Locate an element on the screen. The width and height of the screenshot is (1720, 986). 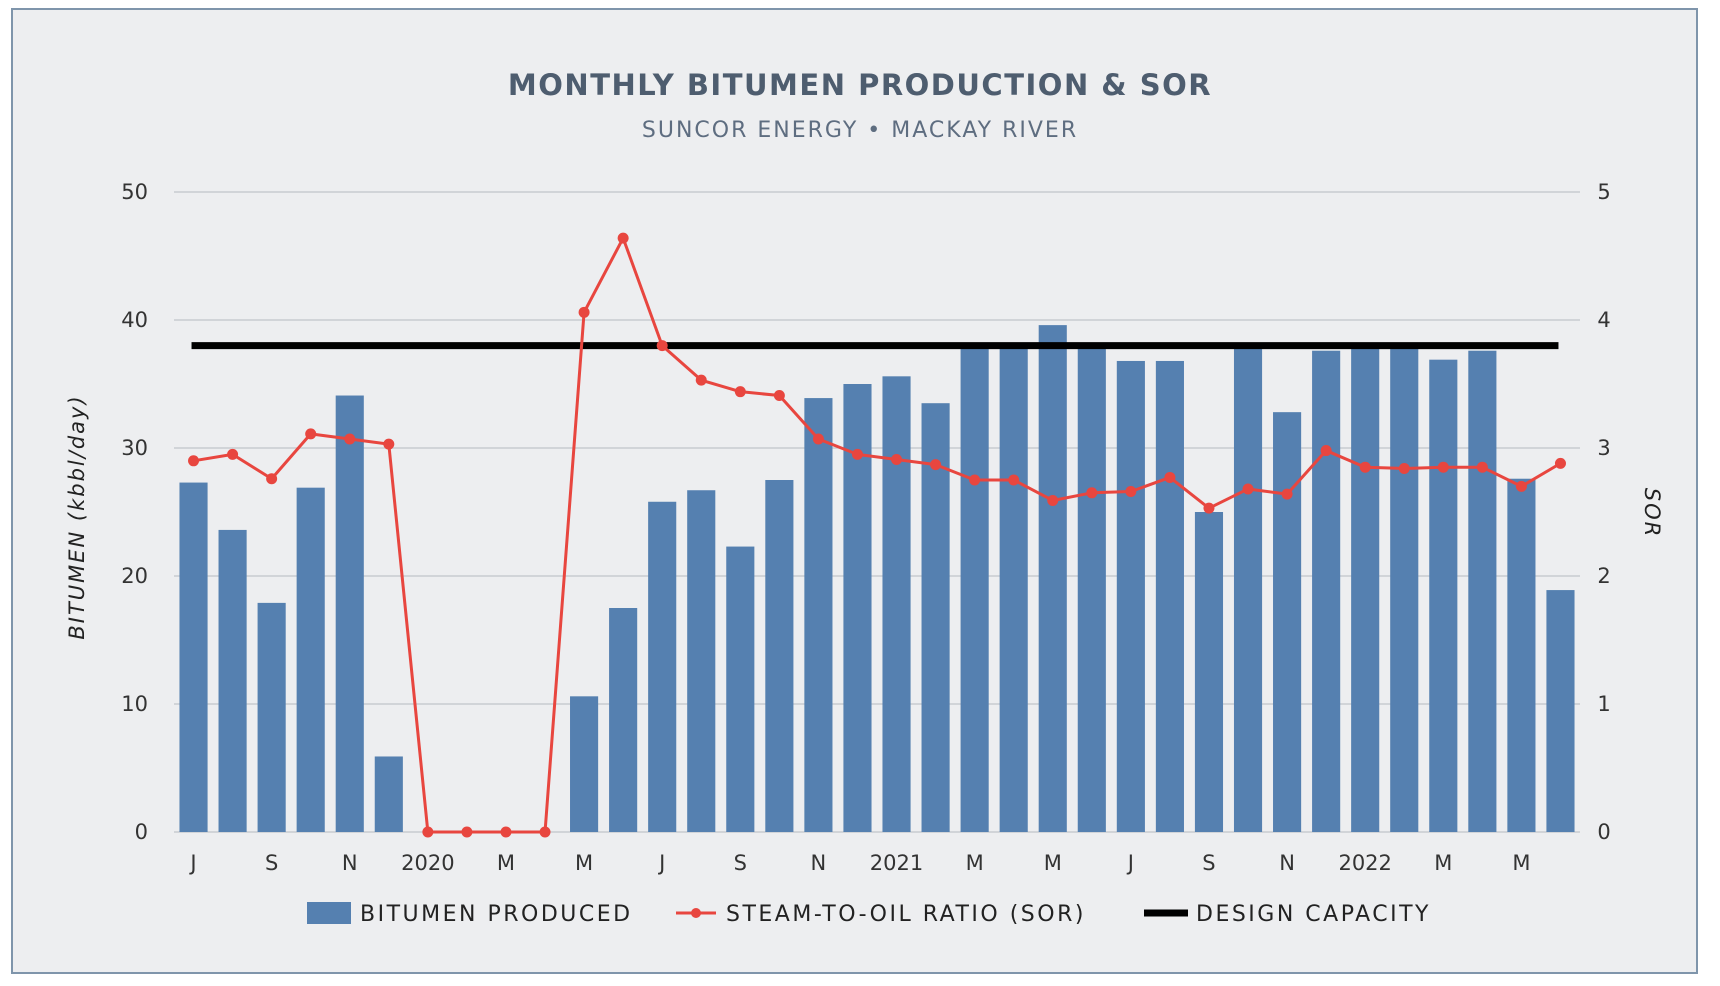
y2-tick-label: 5 is located at coordinates (1603, 192).